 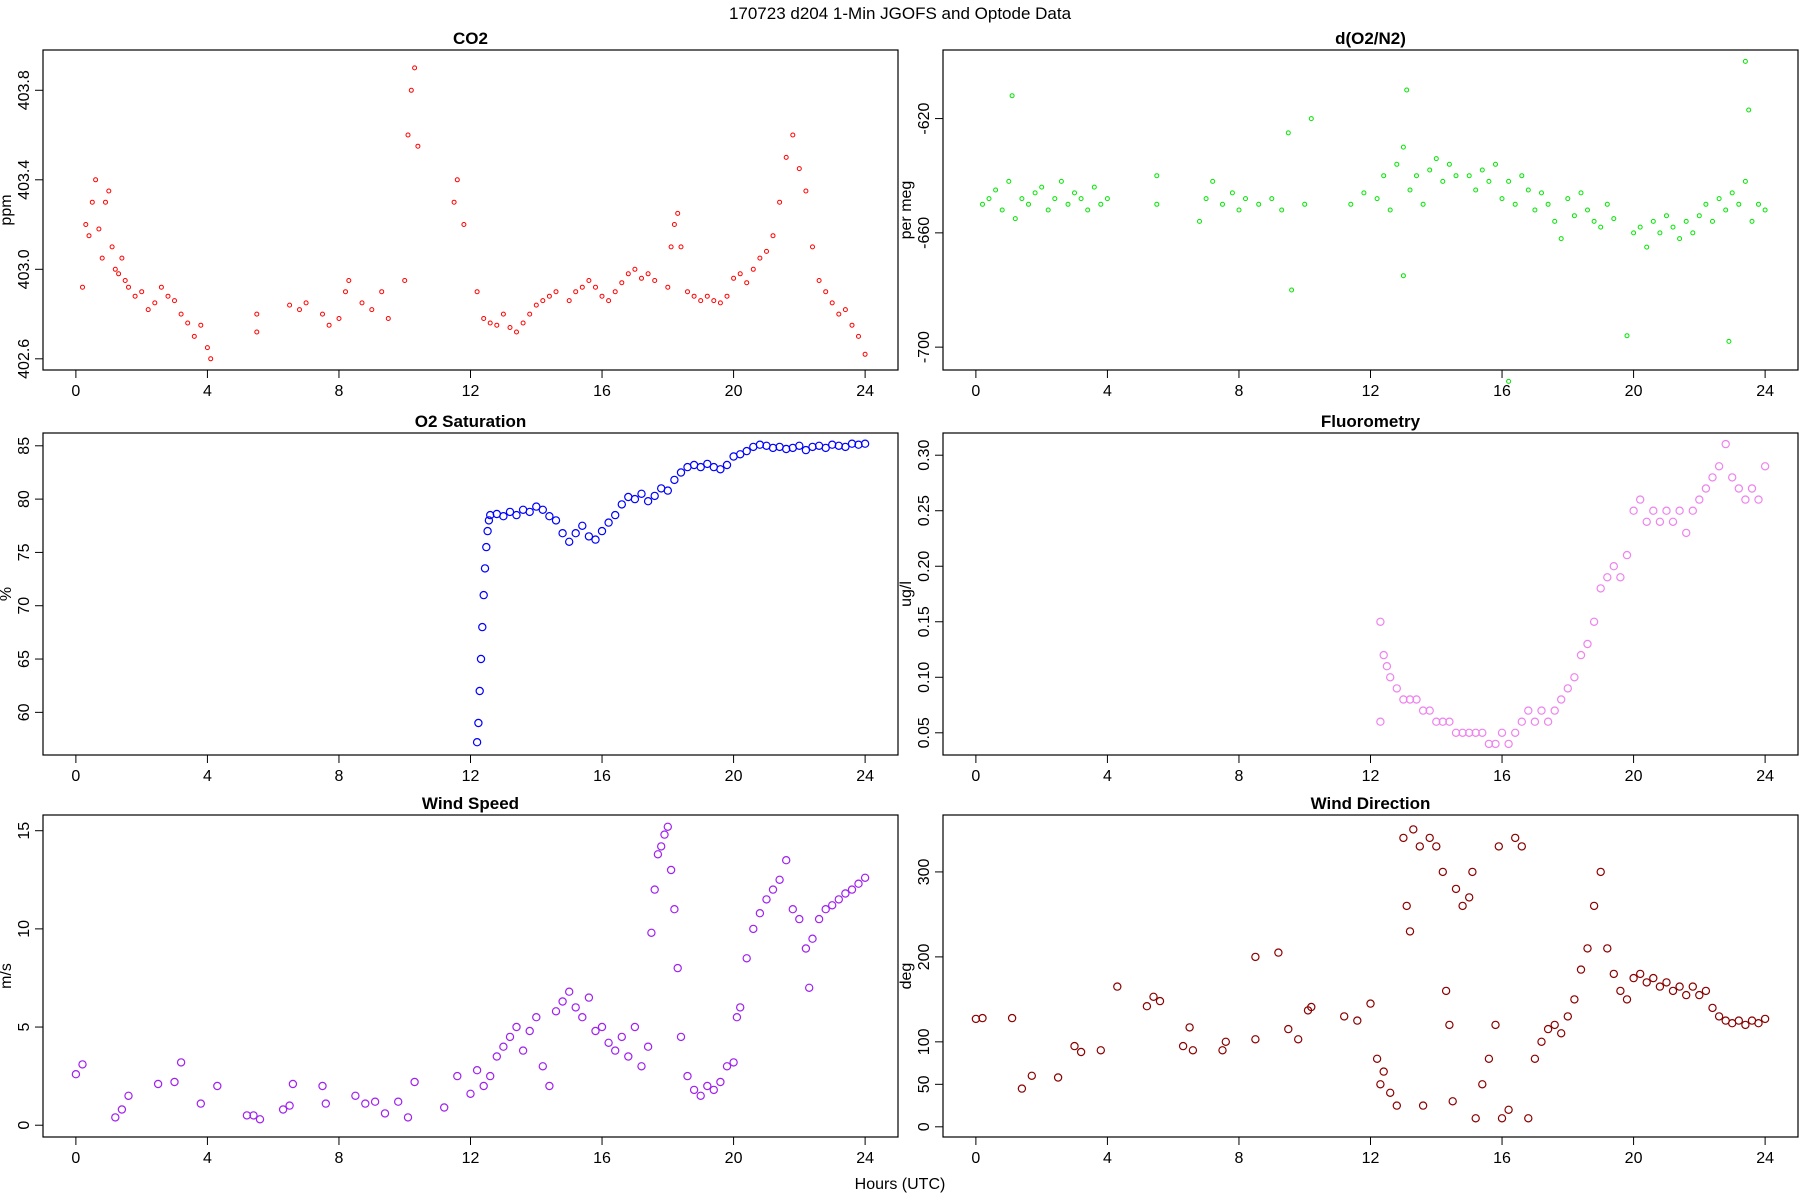 I want to click on y-tick-label: 403.0, so click(x=24, y=269).